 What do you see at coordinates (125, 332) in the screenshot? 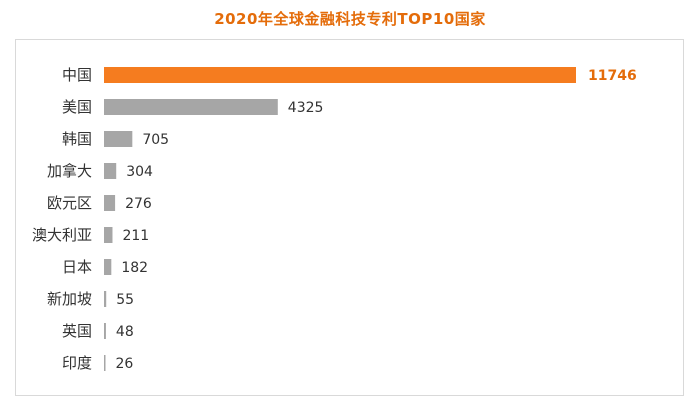
I see `value-label: 48` at bounding box center [125, 332].